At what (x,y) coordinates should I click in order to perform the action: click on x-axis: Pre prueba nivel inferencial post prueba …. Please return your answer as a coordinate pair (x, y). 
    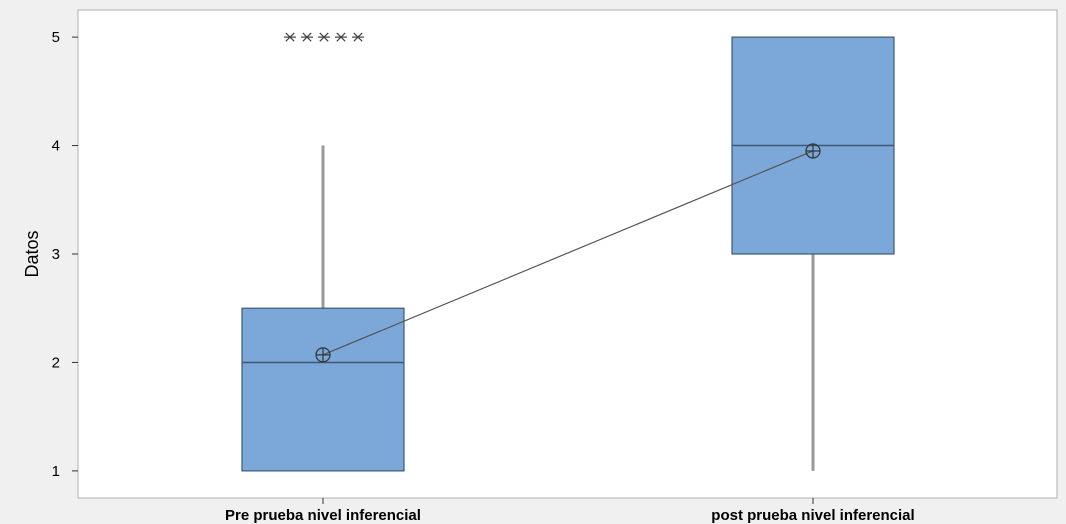
    Looking at the image, I should click on (570, 511).